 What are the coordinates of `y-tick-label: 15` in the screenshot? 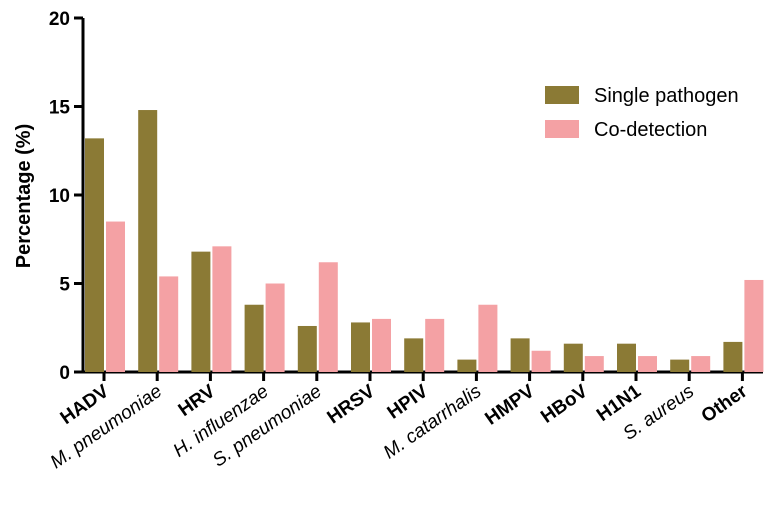 It's located at (60, 108).